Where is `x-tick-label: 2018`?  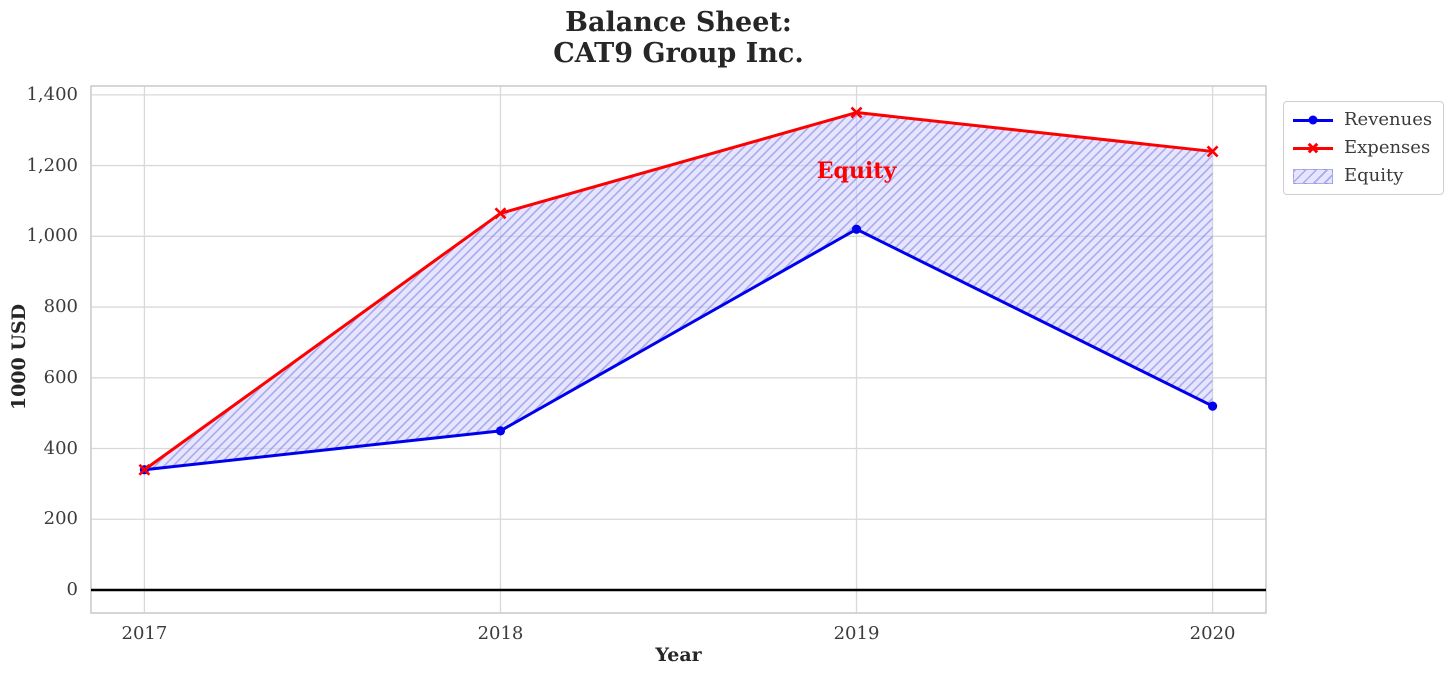
x-tick-label: 2018 is located at coordinates (500, 633).